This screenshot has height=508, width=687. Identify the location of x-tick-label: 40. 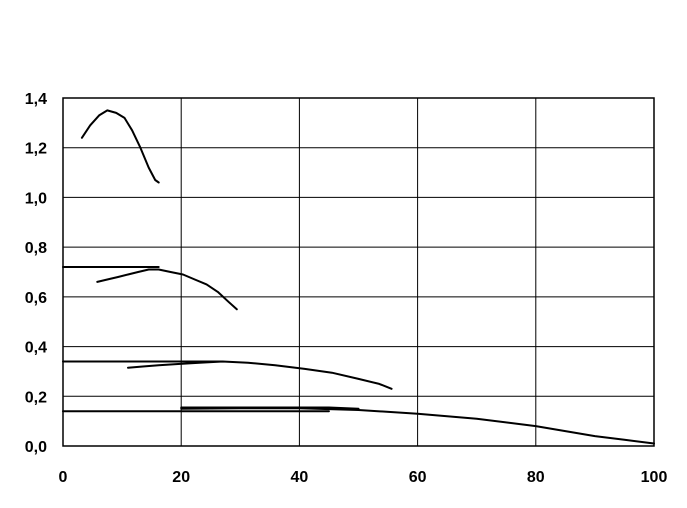
(300, 477).